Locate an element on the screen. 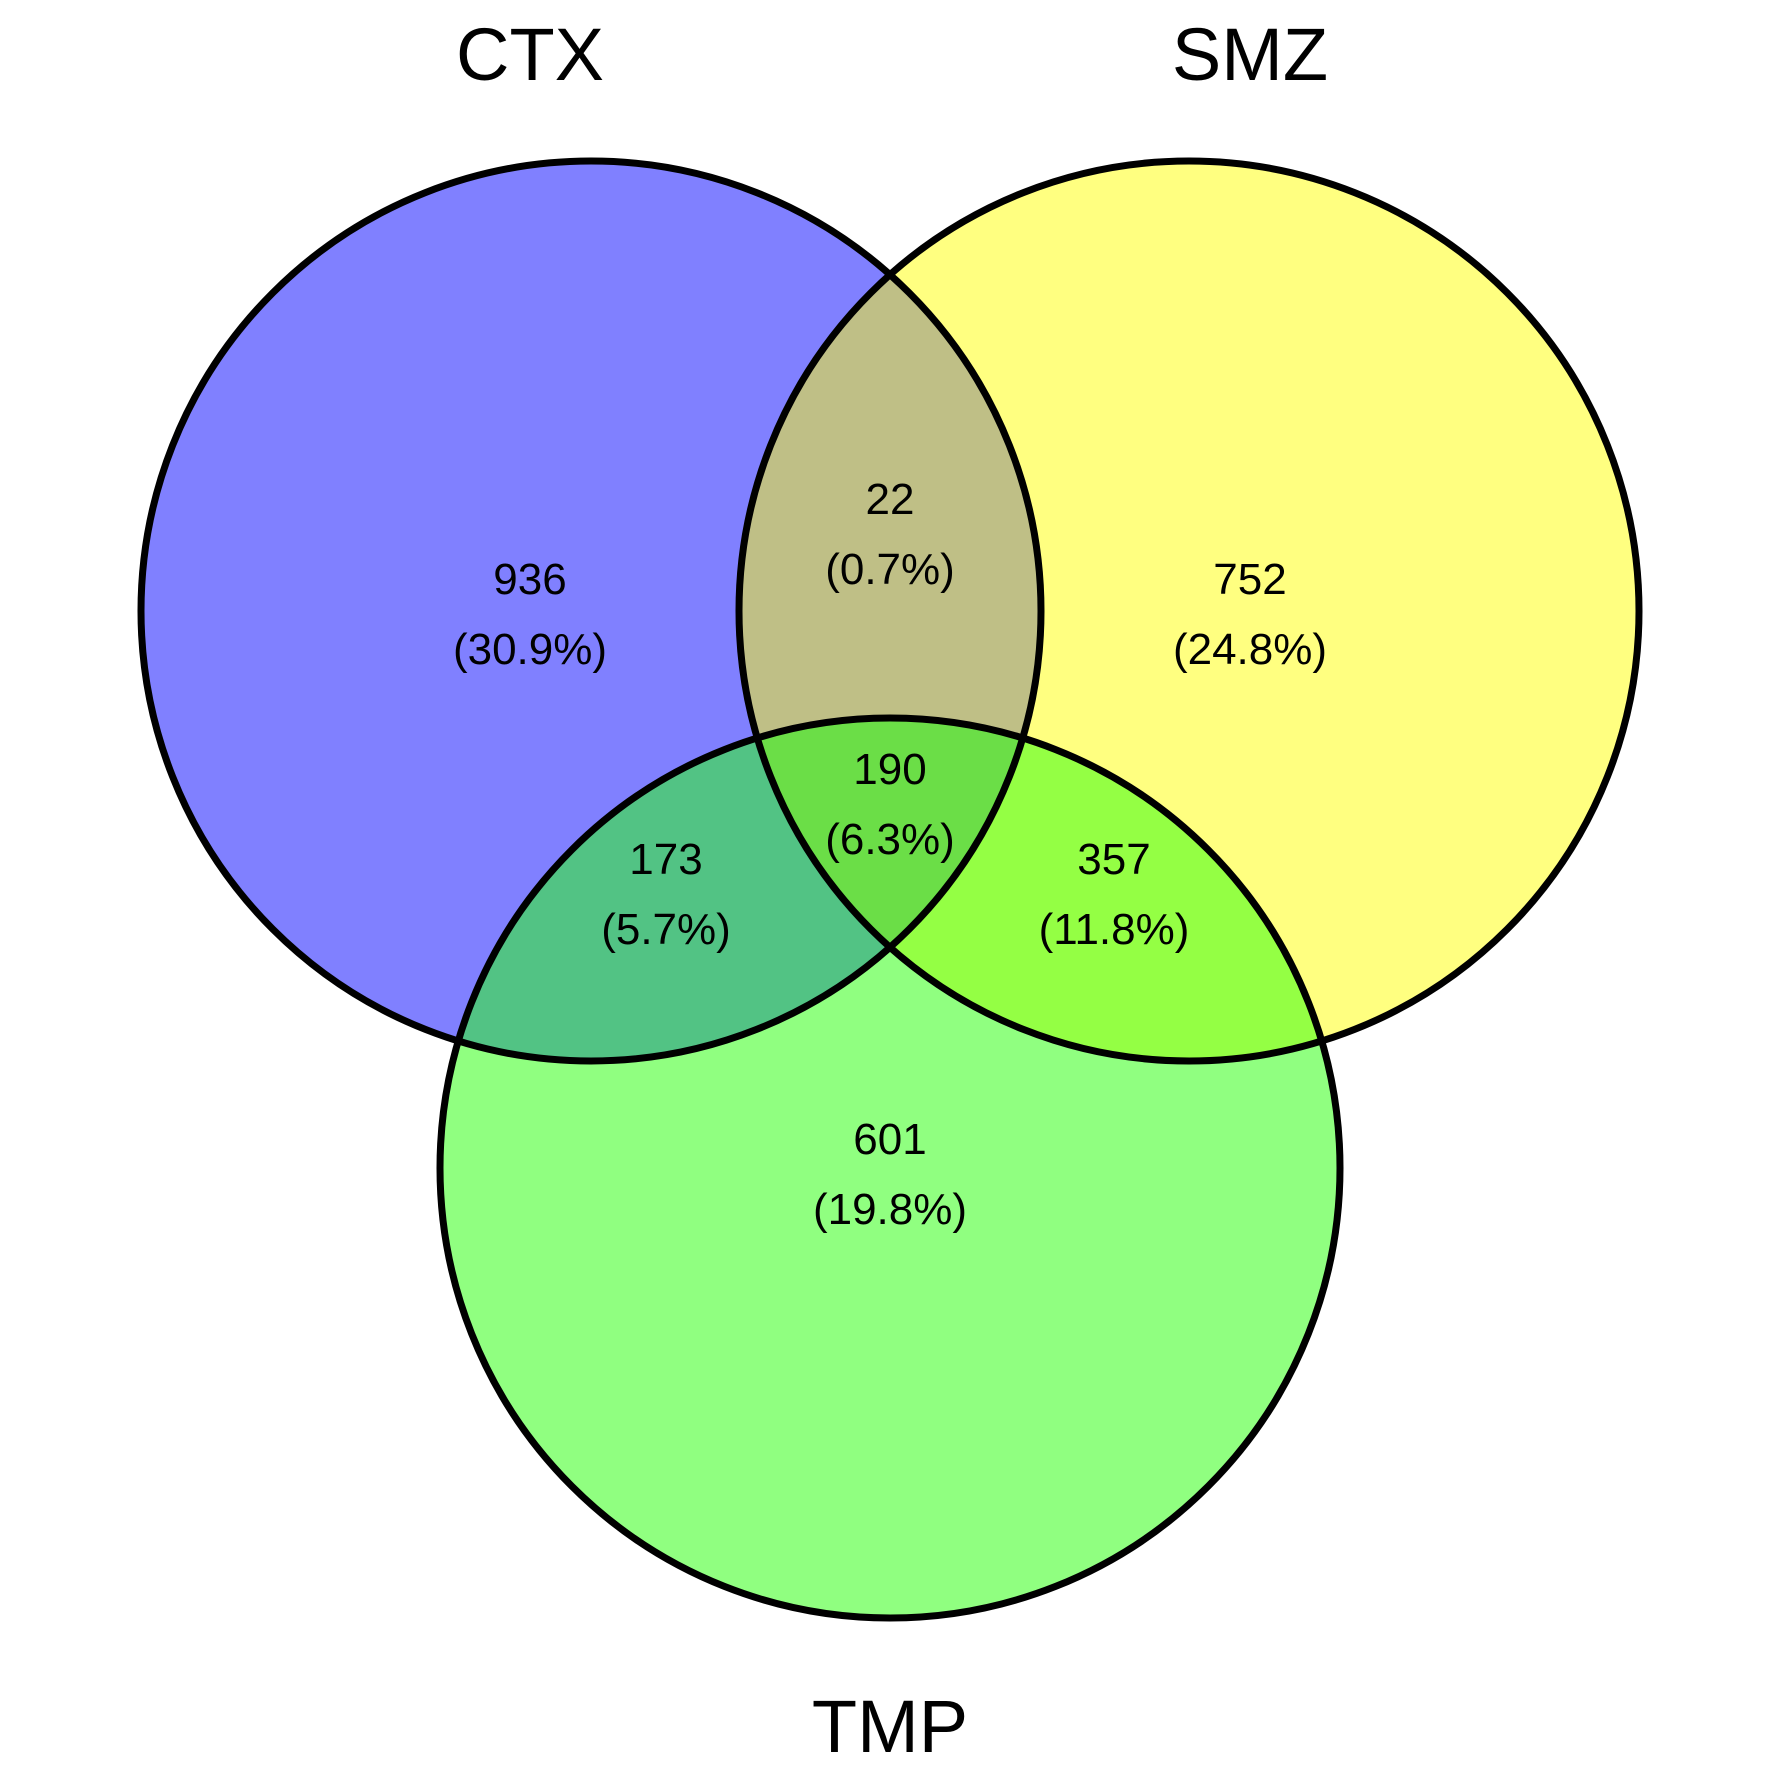 The height and width of the screenshot is (1771, 1771). set-label-ctx: CTX is located at coordinates (530, 54).